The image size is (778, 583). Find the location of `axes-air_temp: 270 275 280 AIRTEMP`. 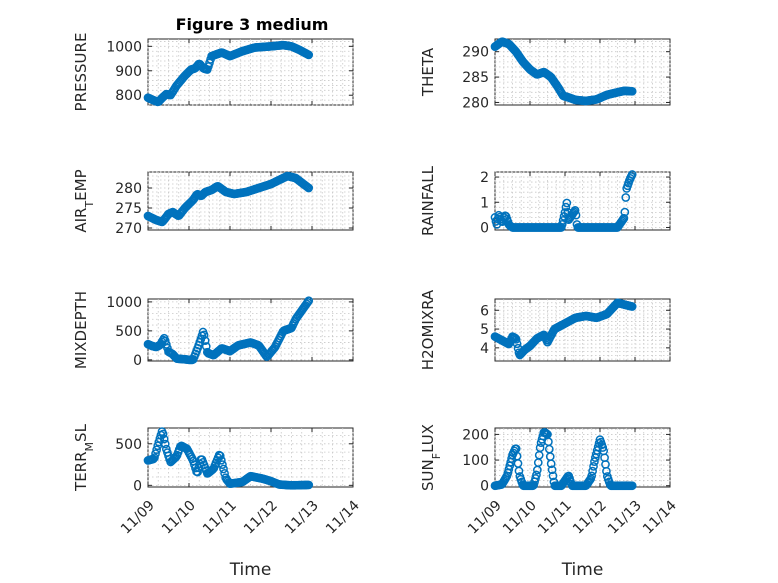

axes-air_temp: 270 275 280 AIRTEMP is located at coordinates (213, 203).